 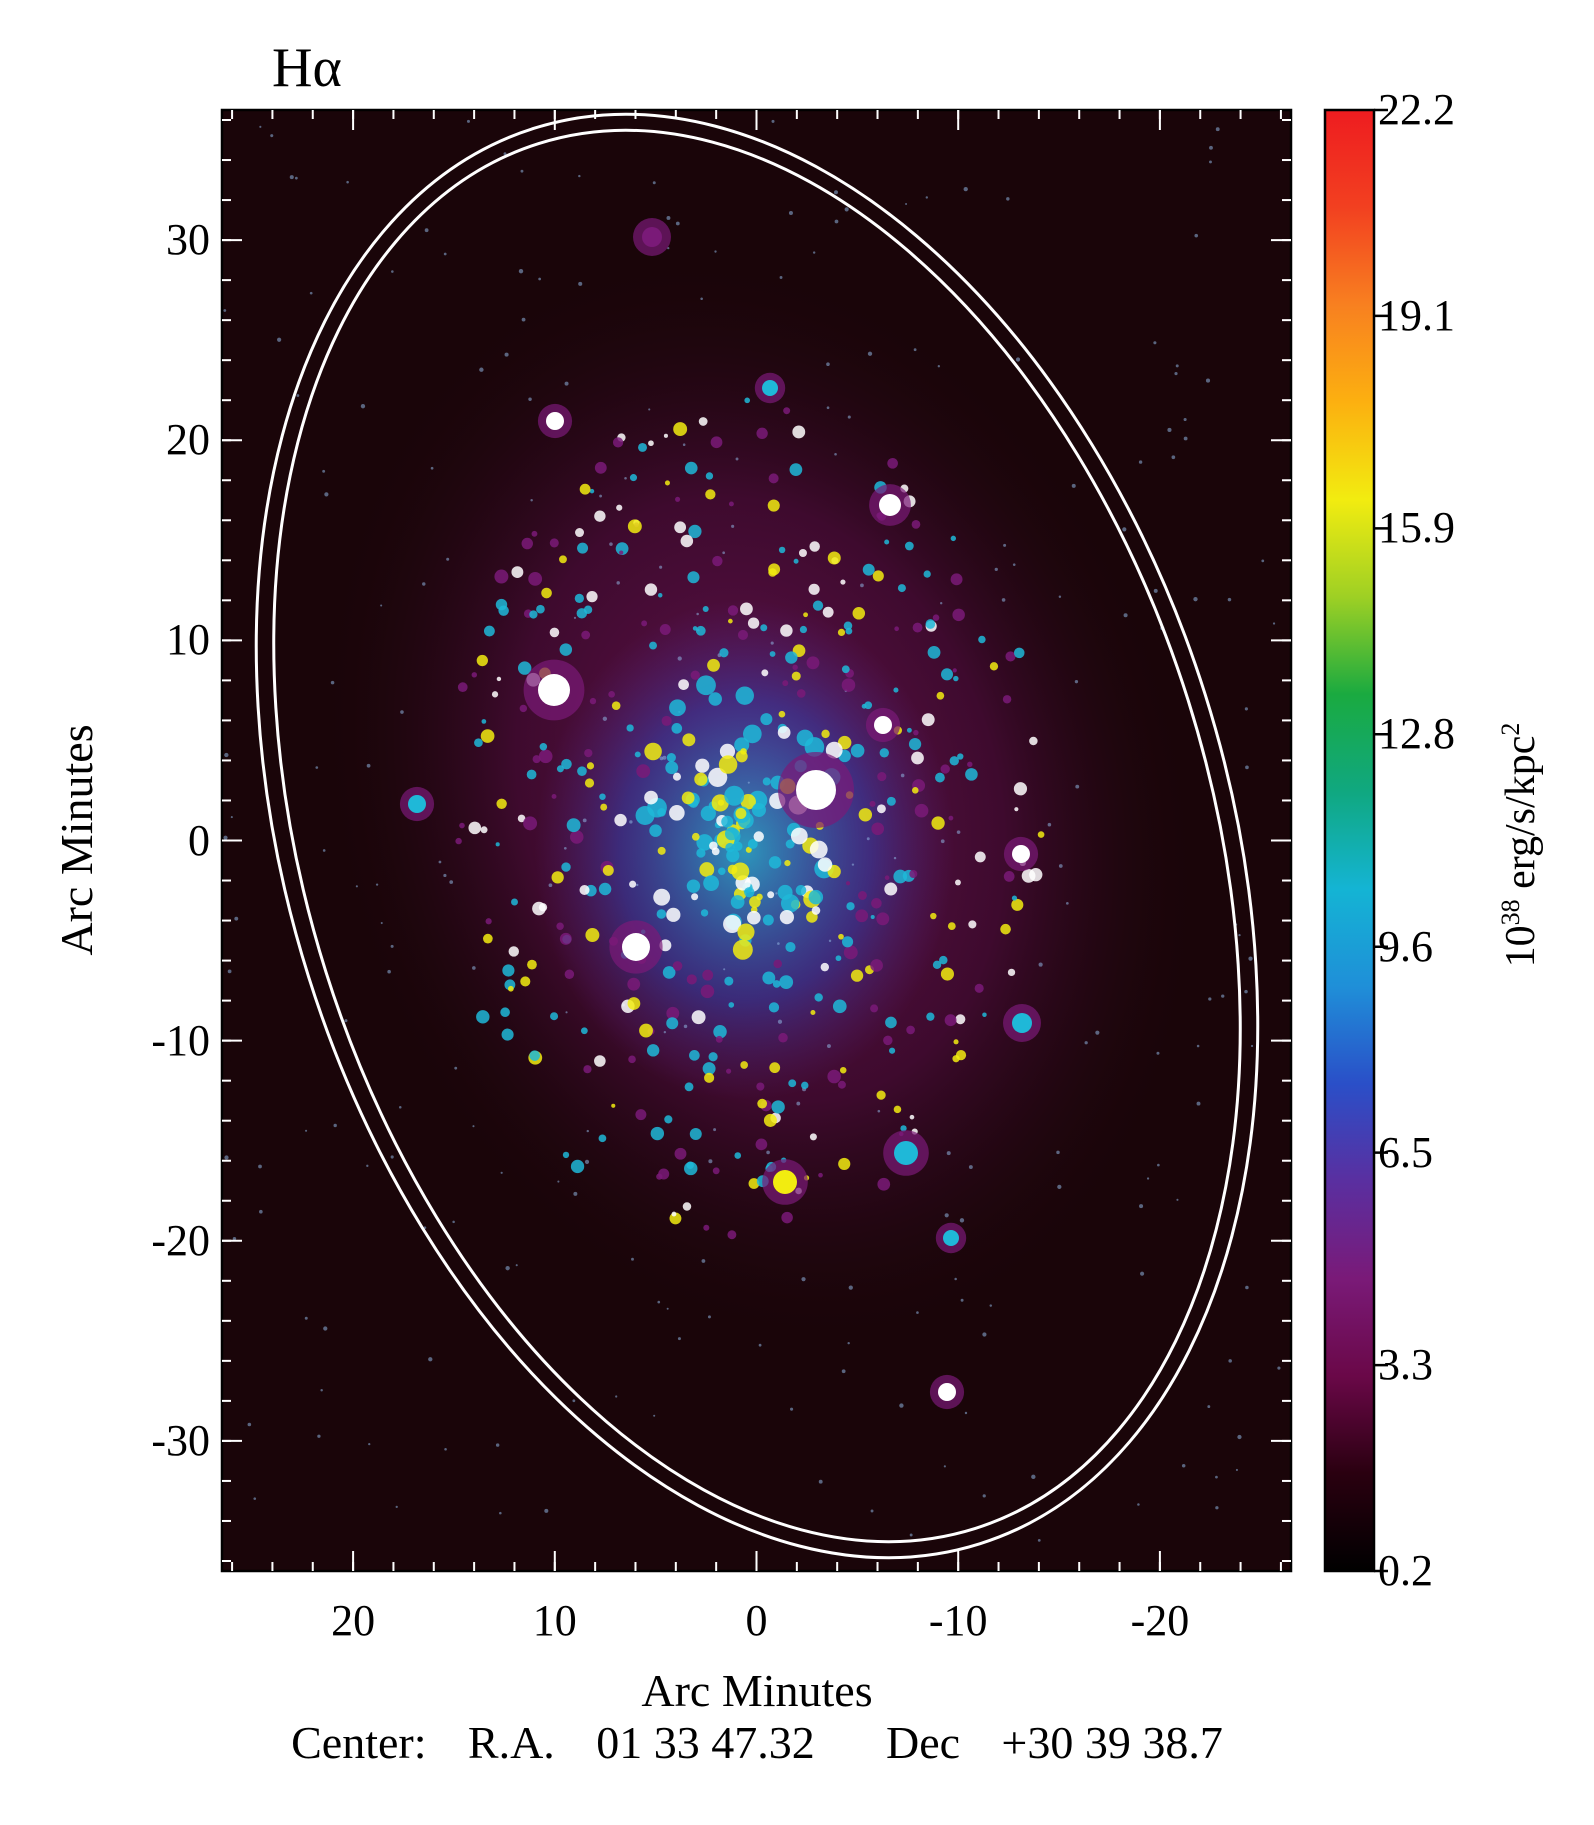 What do you see at coordinates (1405, 1365) in the screenshot?
I see `colorbar-tick-label: 3.3` at bounding box center [1405, 1365].